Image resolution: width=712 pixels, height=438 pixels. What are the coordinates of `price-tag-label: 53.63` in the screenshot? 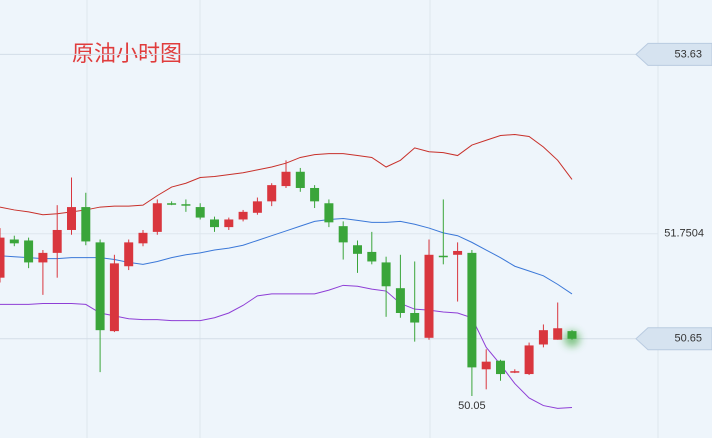 It's located at (688, 54).